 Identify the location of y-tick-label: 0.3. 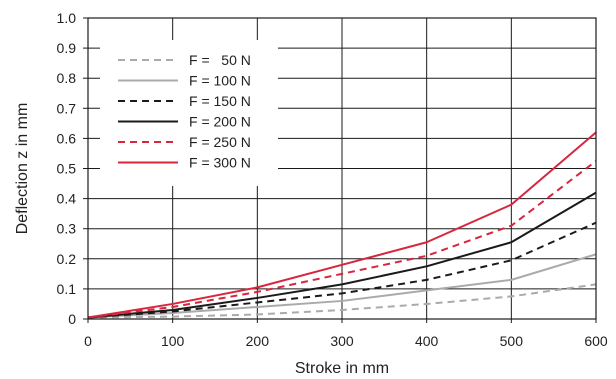
(67, 229).